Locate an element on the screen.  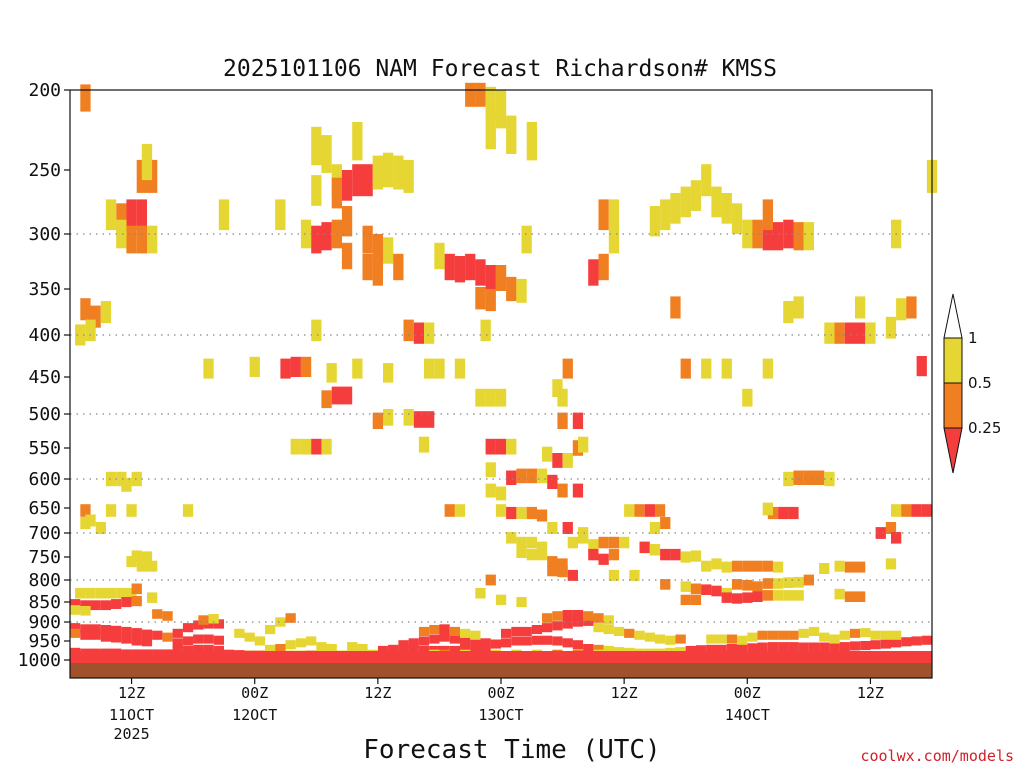
credit-text: coolwx.com/models is located at coordinates (937, 756).